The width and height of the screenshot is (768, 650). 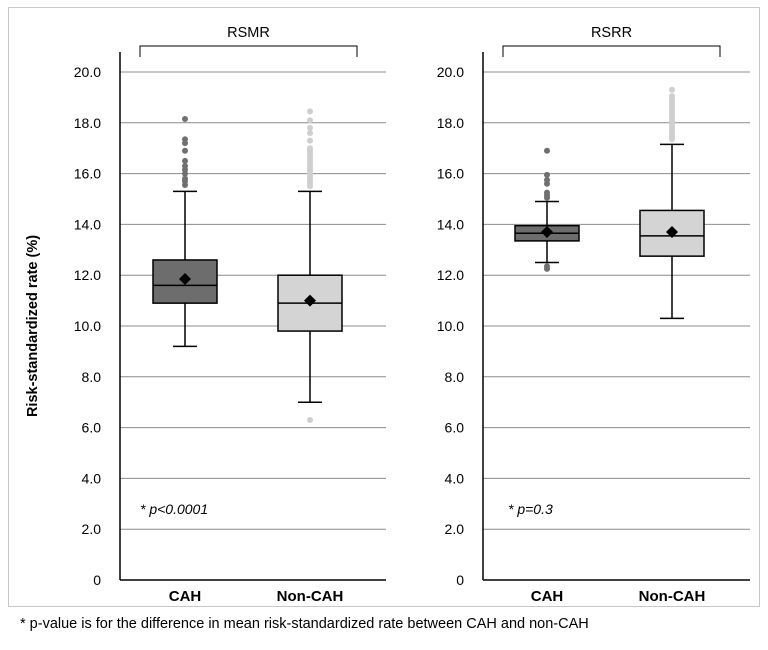 What do you see at coordinates (248, 33) in the screenshot?
I see `panel-title: RSMR` at bounding box center [248, 33].